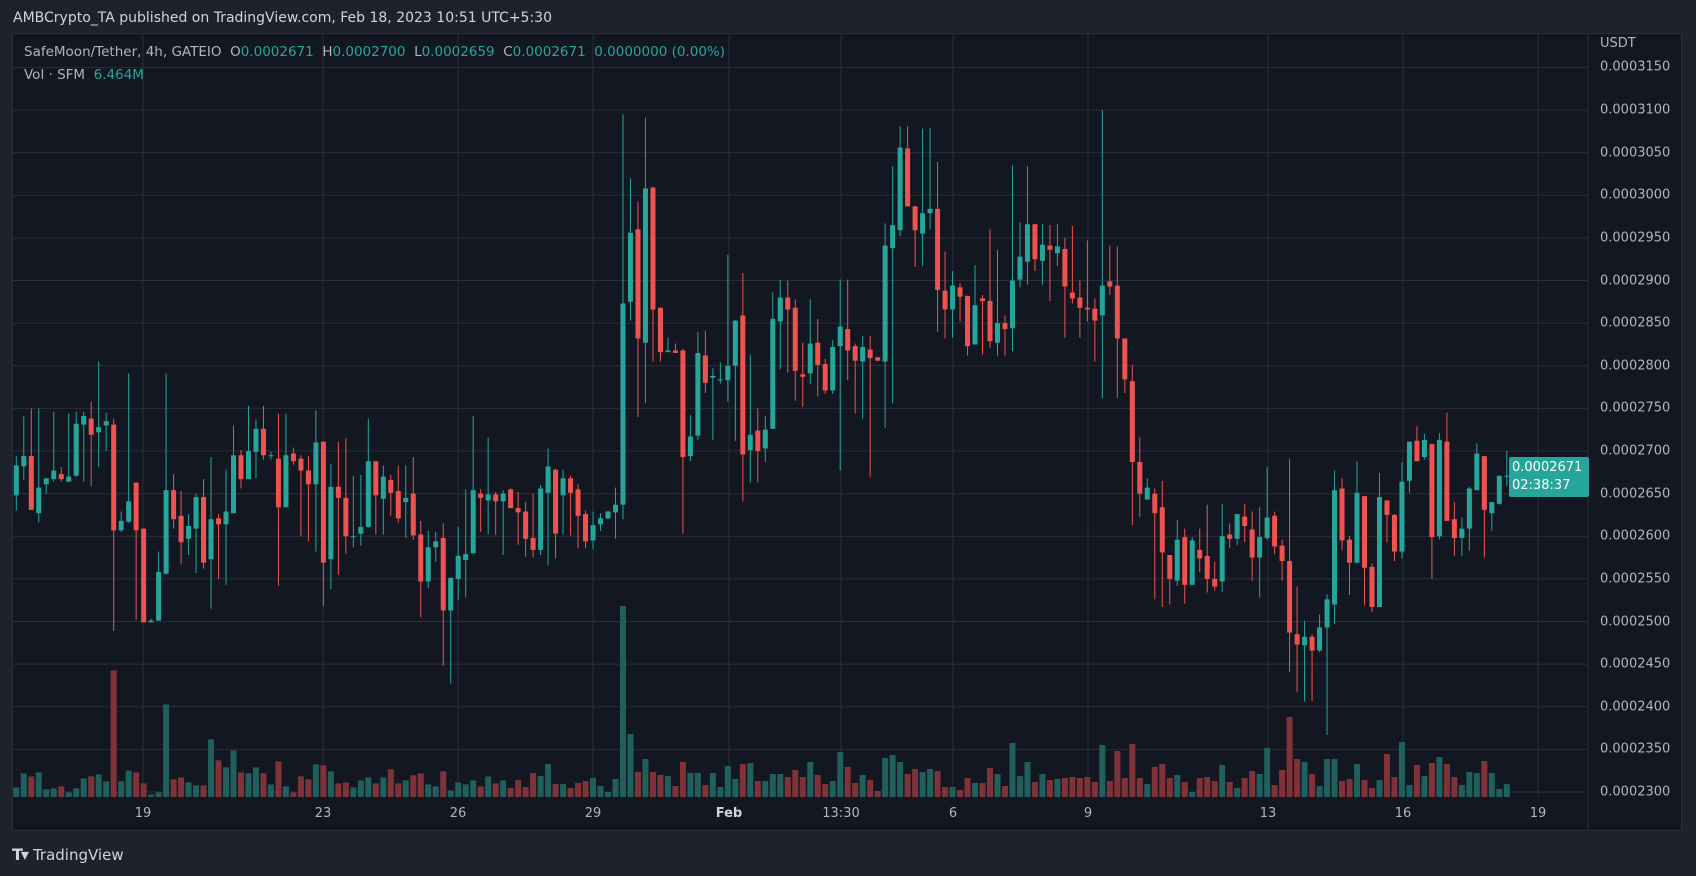 This screenshot has width=1696, height=876. Describe the element at coordinates (1635, 664) in the screenshot. I see `price-tick-label: 0.0002450` at that location.